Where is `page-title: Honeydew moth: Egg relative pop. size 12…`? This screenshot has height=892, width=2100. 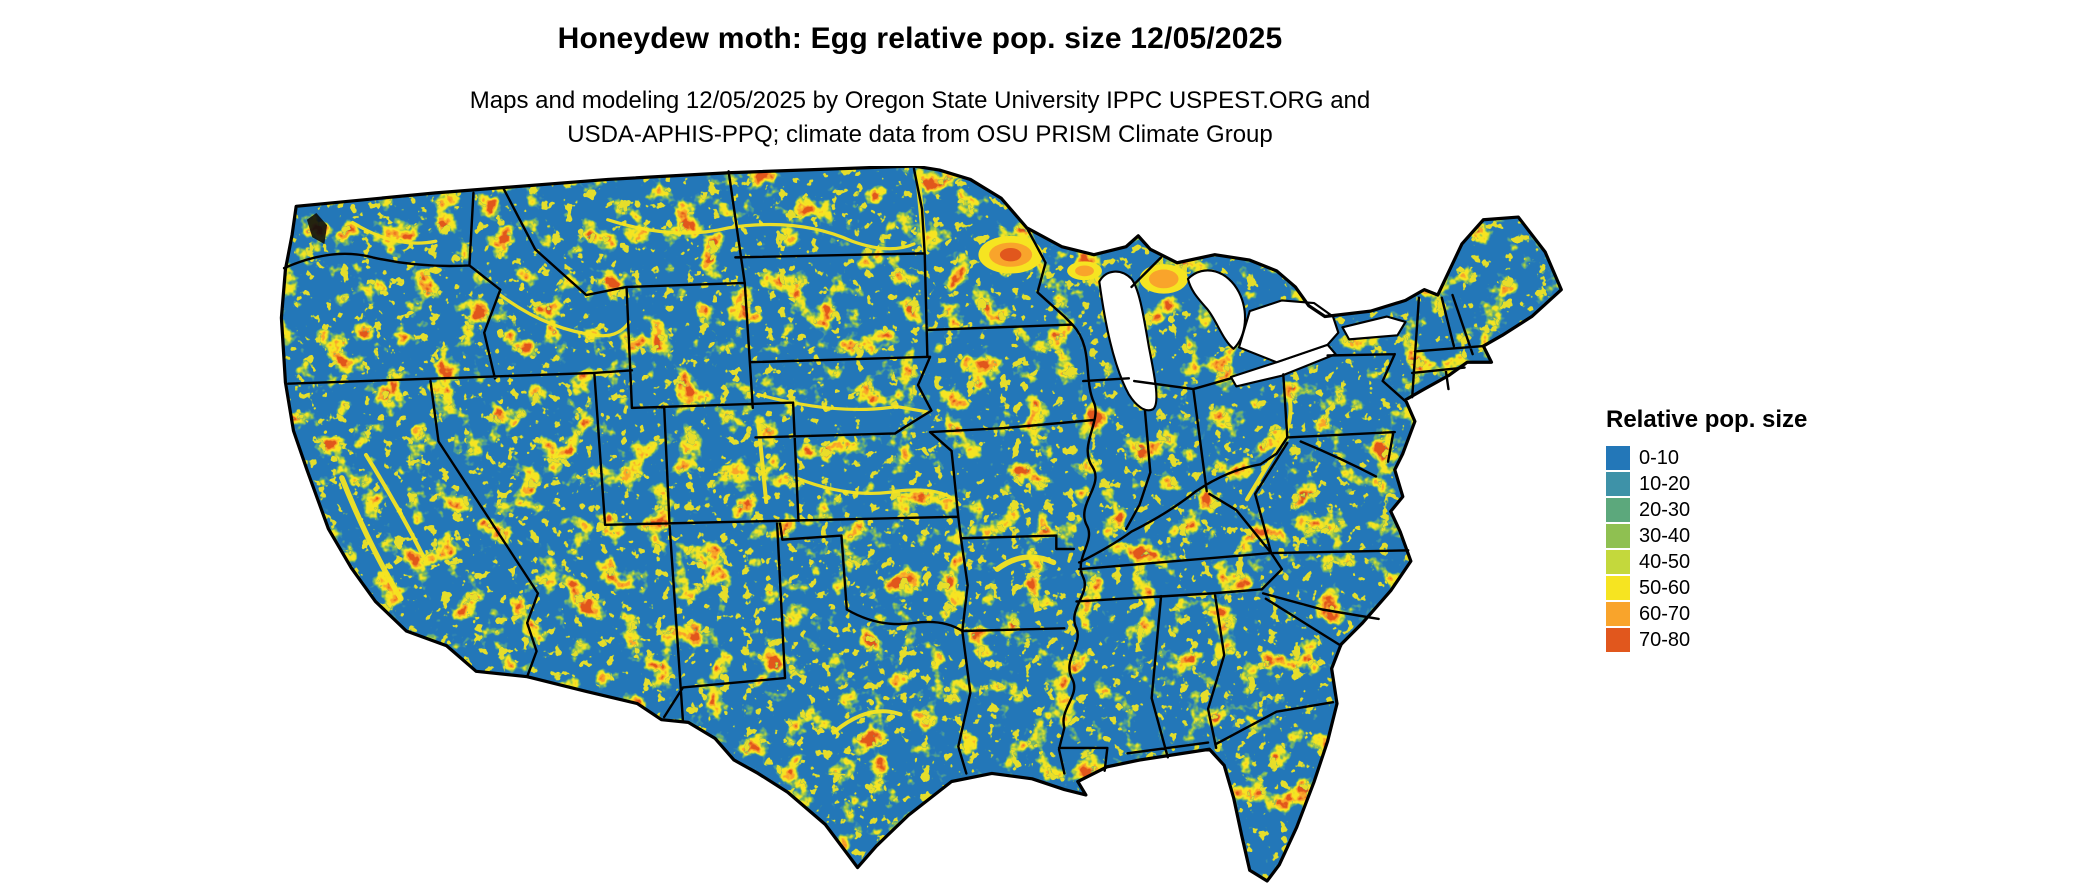 page-title: Honeydew moth: Egg relative pop. size 12… is located at coordinates (920, 38).